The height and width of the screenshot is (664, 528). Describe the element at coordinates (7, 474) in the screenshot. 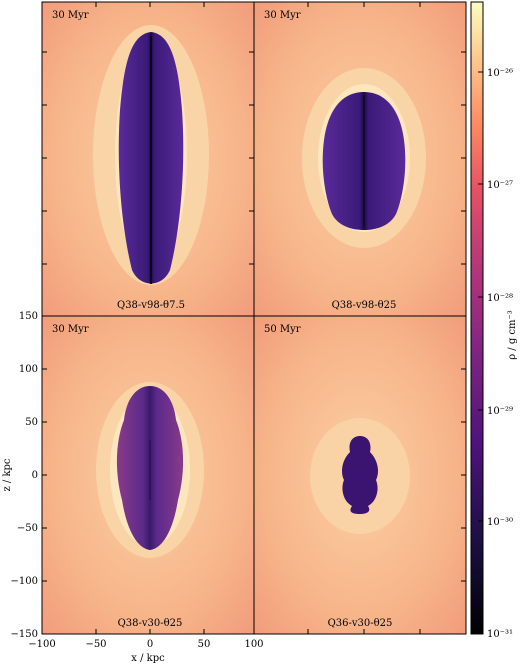

I see `y-axis-title: z / kpc` at that location.